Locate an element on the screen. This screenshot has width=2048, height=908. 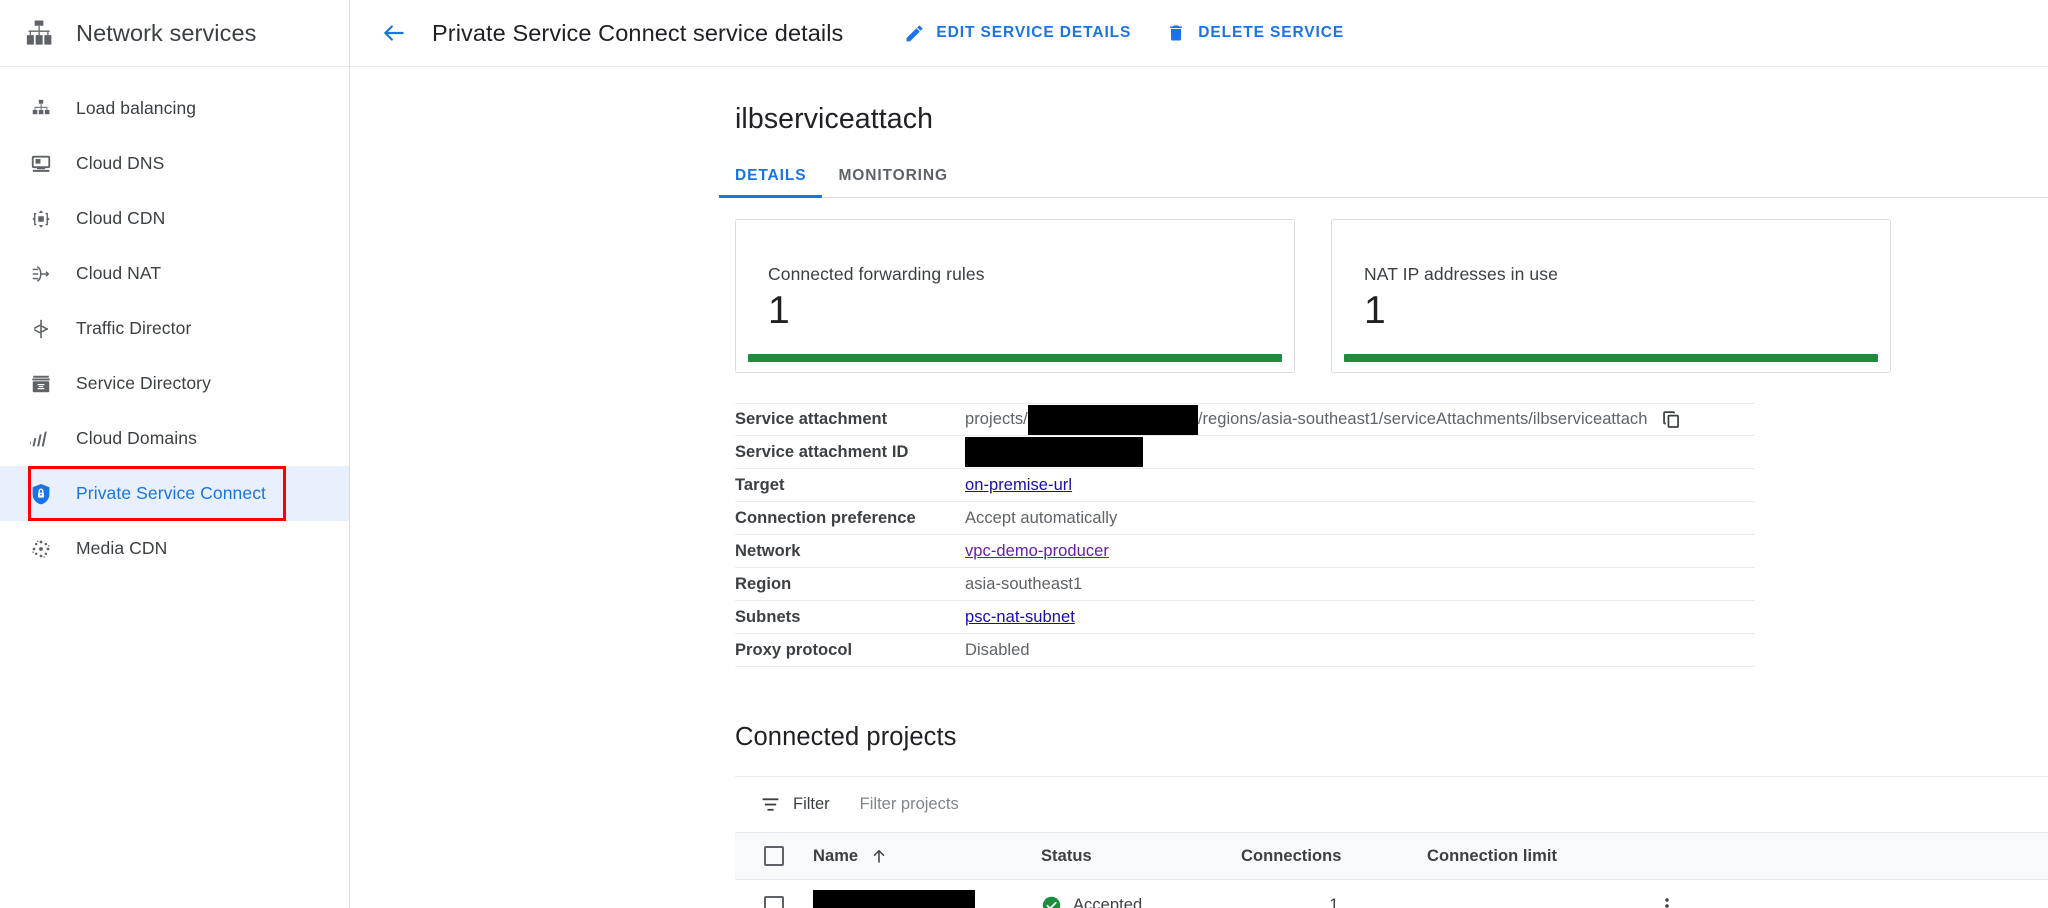
page-header-title: Private Service Connect service details is located at coordinates (638, 32).